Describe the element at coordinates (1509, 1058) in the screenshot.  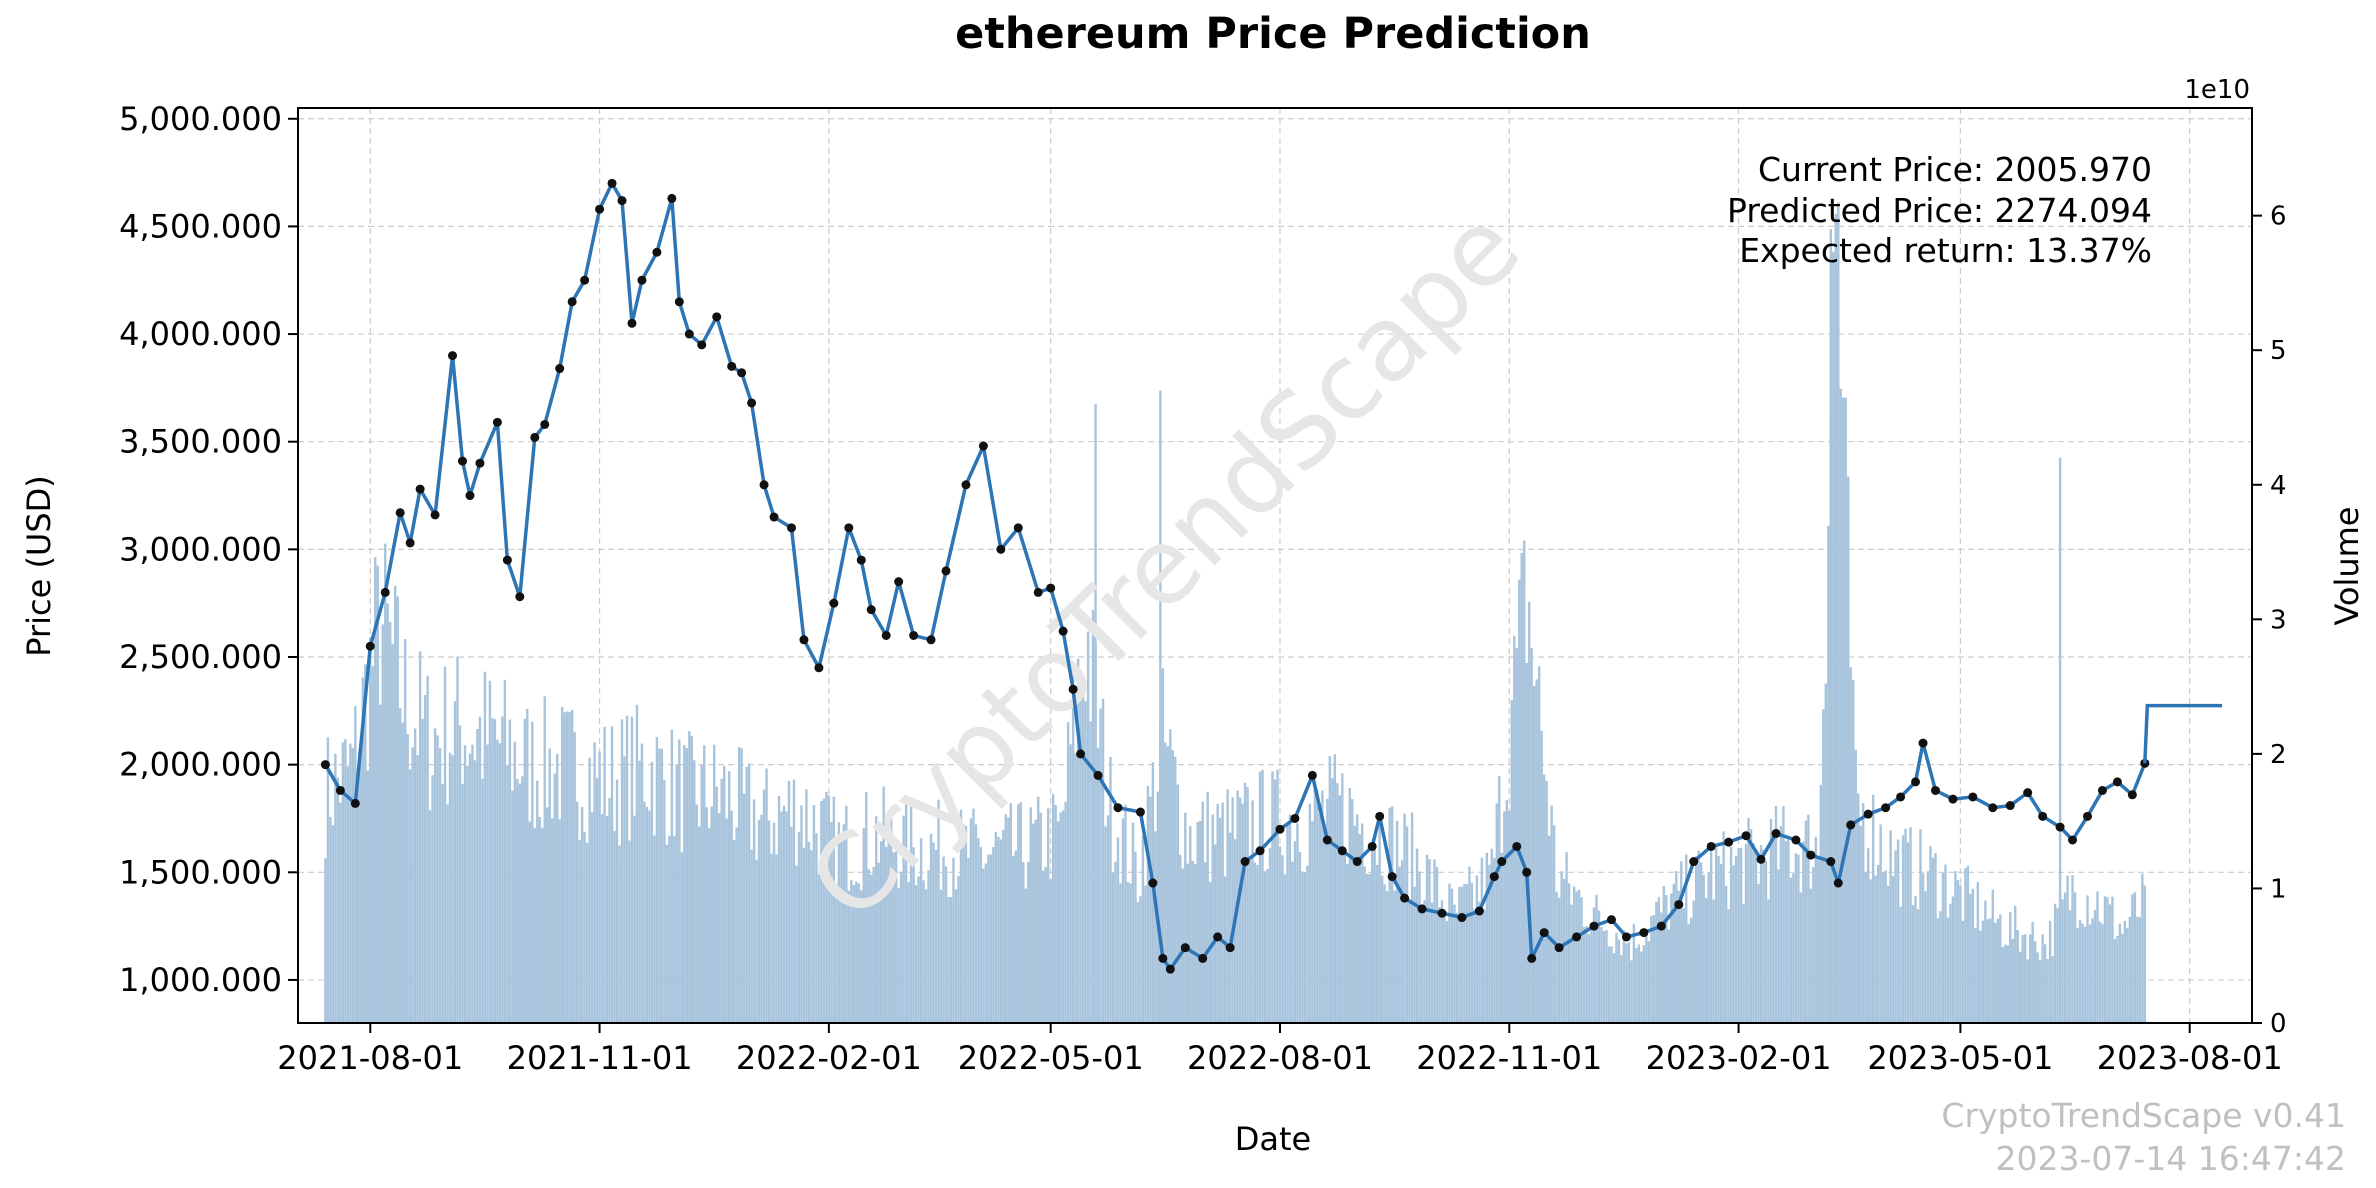
I see `x-tick-label: 2022-11-01` at that location.